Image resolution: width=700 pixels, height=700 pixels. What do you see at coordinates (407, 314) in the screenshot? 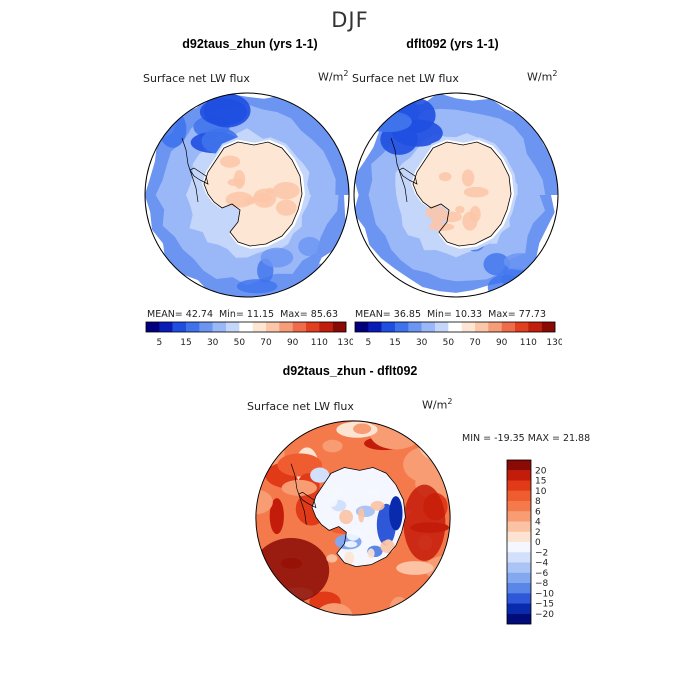
I see `panel2-mean: 36.85` at bounding box center [407, 314].